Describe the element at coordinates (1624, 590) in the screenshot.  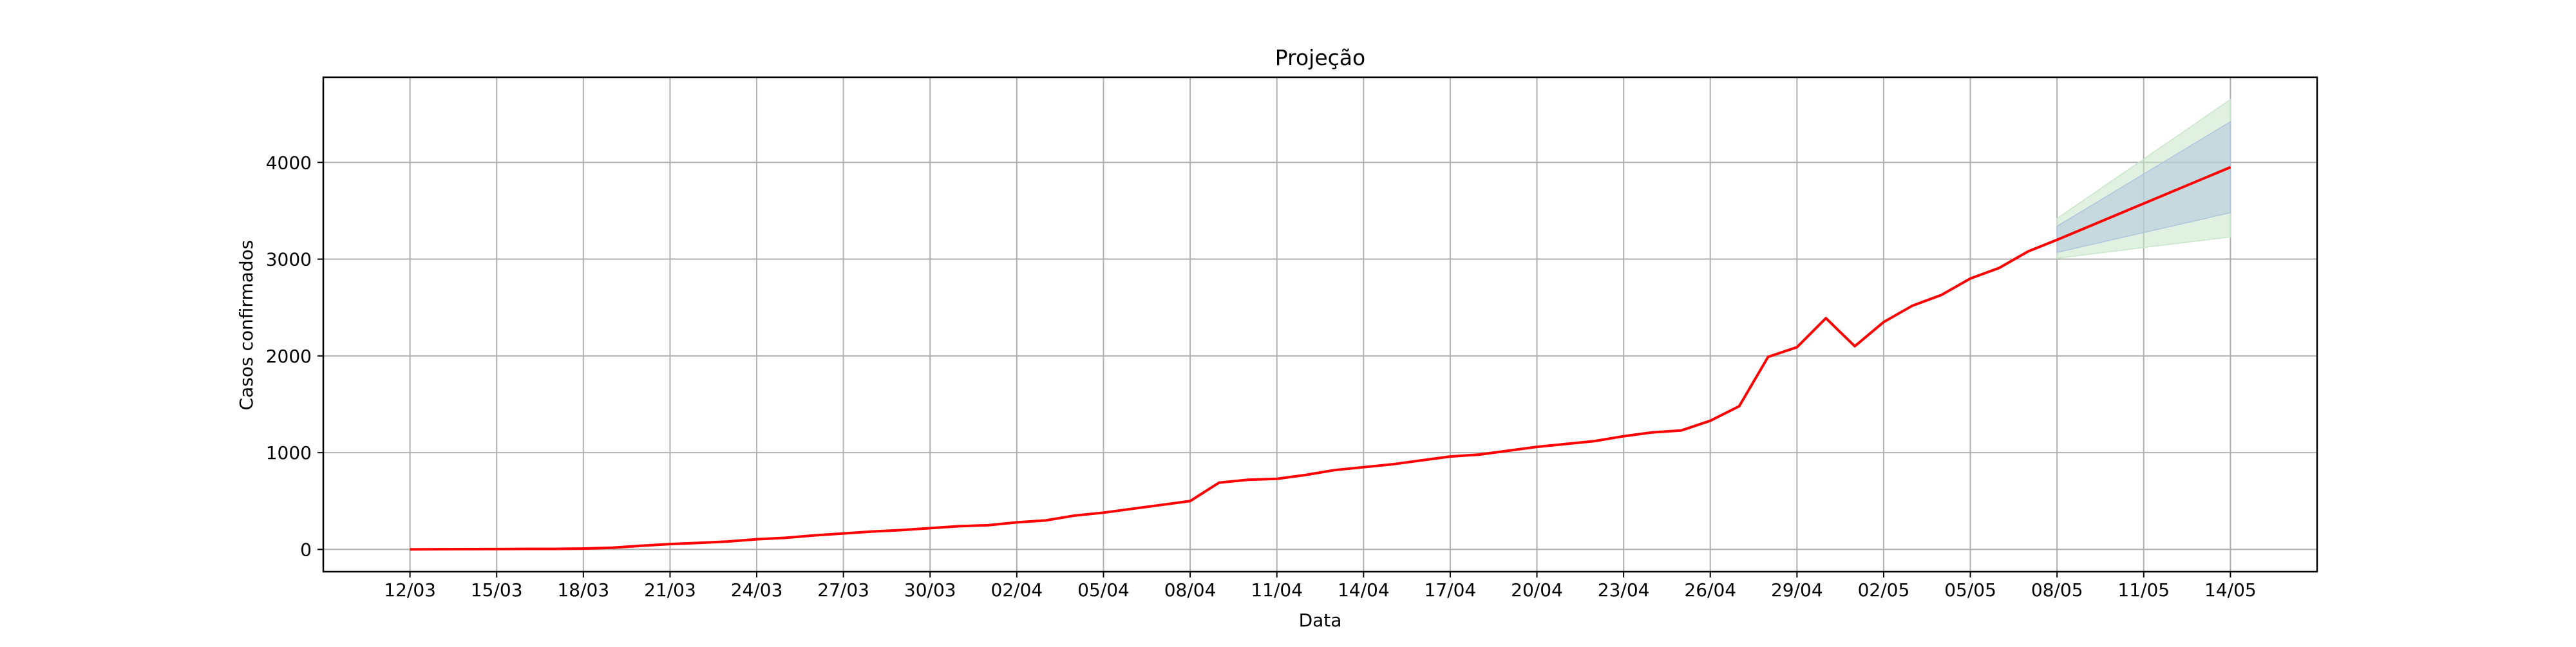
I see `x-tick-label: 23/04` at that location.